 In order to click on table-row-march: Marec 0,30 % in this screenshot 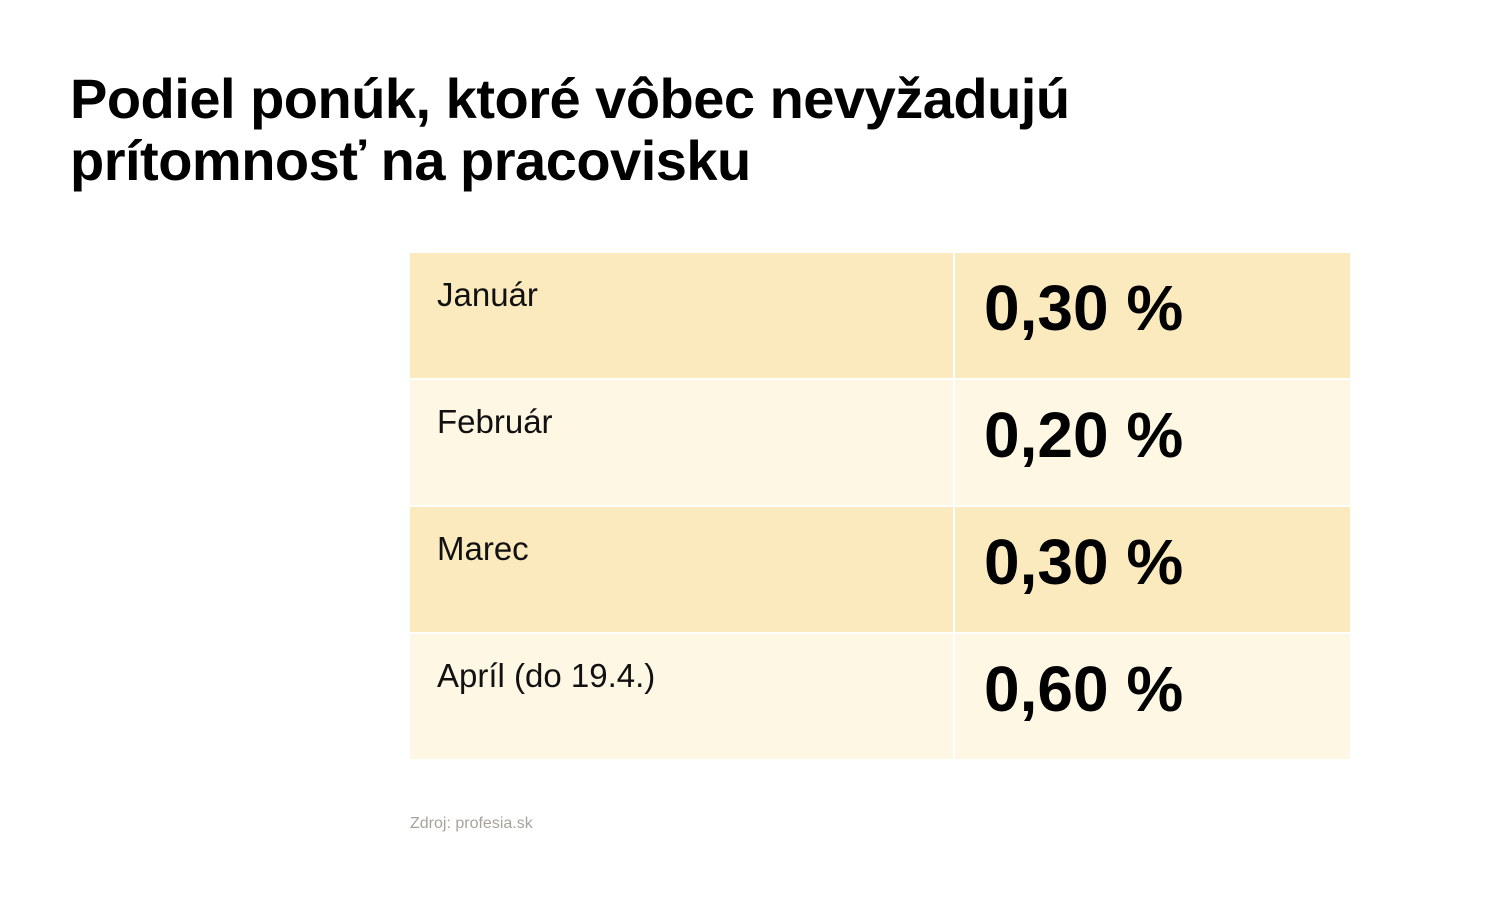, I will do `click(880, 569)`.